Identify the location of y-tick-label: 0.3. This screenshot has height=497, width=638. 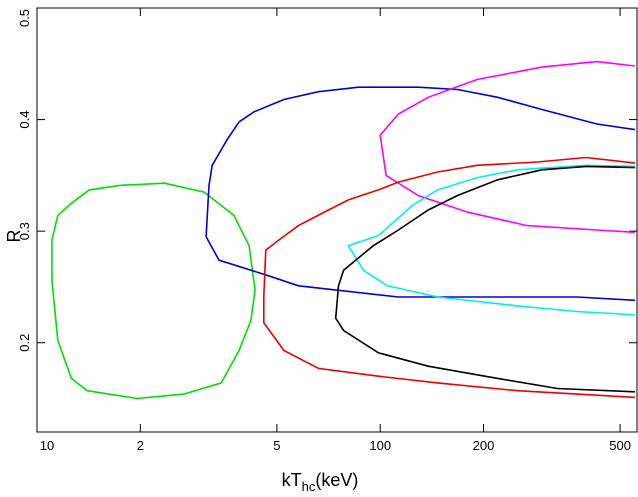
(24, 231).